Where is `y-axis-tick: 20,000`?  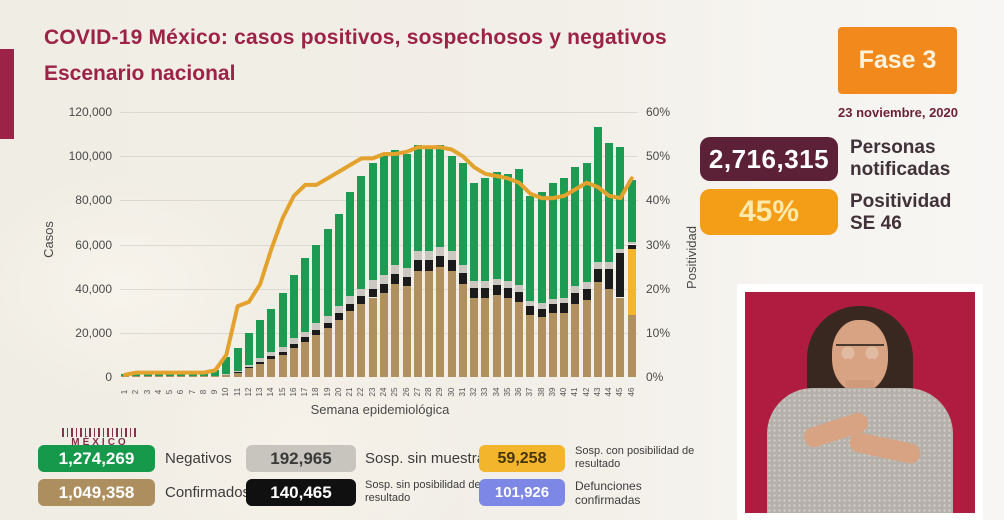
y-axis-tick: 20,000 is located at coordinates (93, 332).